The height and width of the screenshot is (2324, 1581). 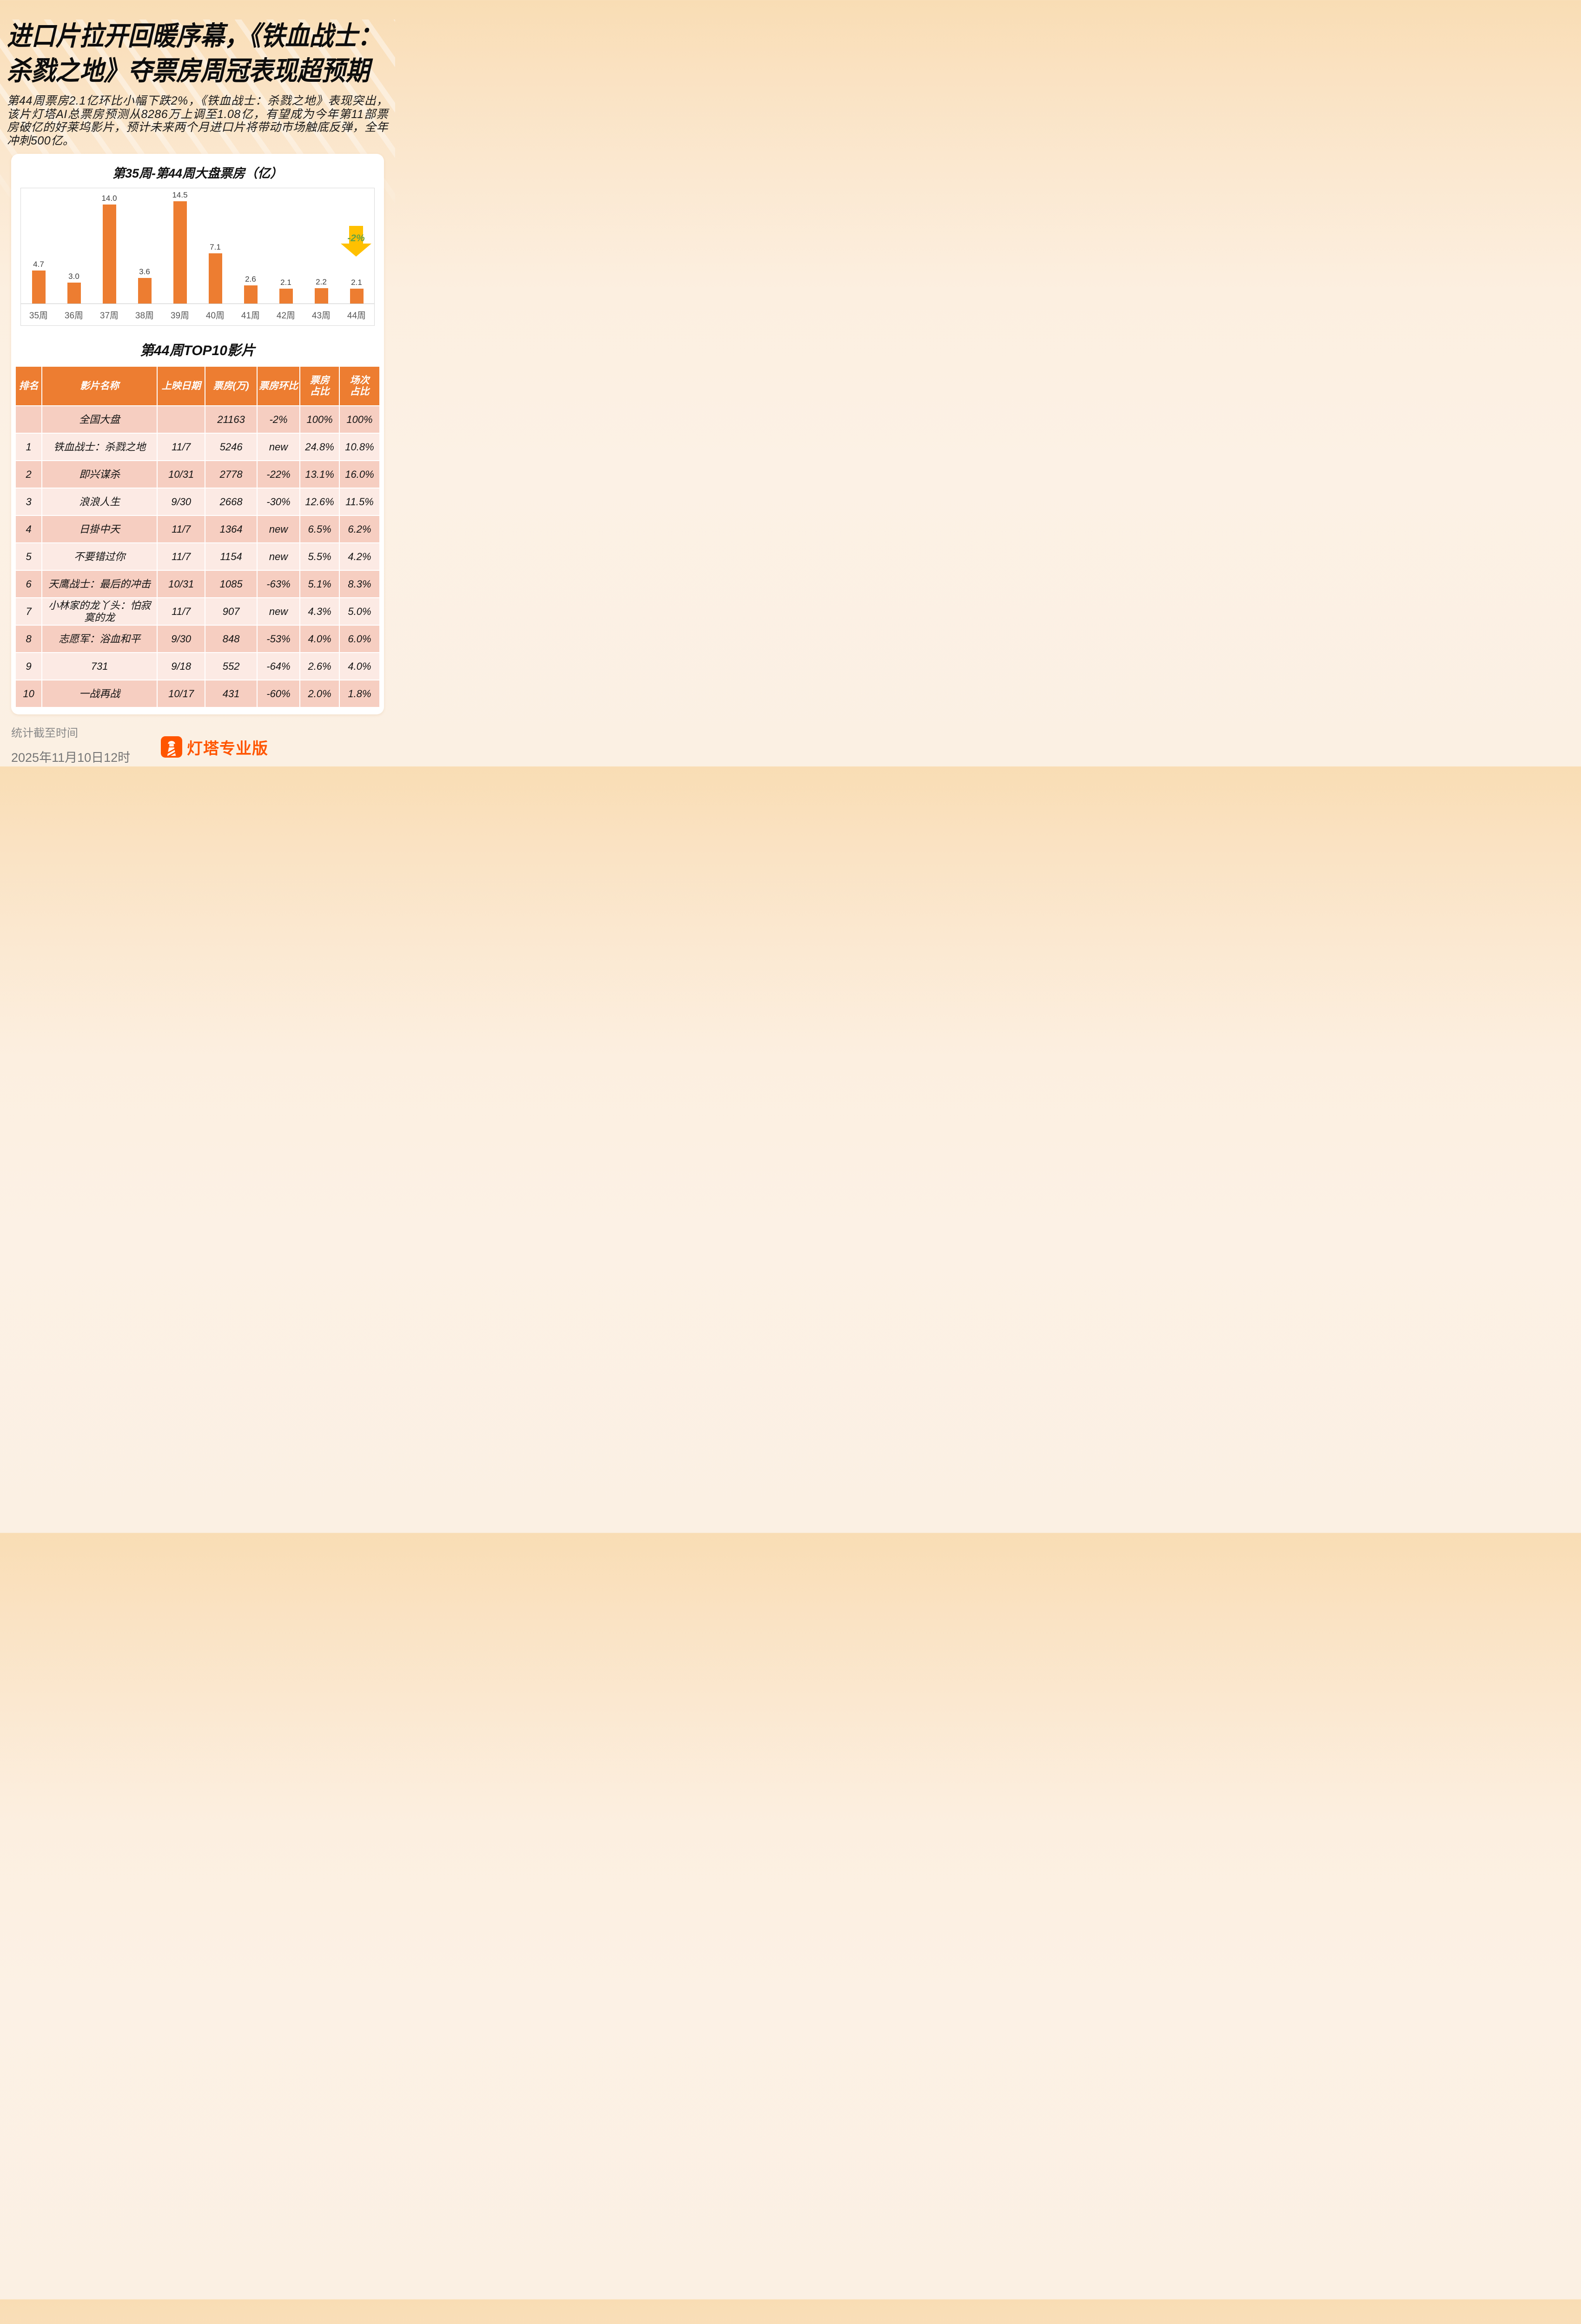 I want to click on boxoffice-share-cell: 5.5%, so click(x=319, y=556).